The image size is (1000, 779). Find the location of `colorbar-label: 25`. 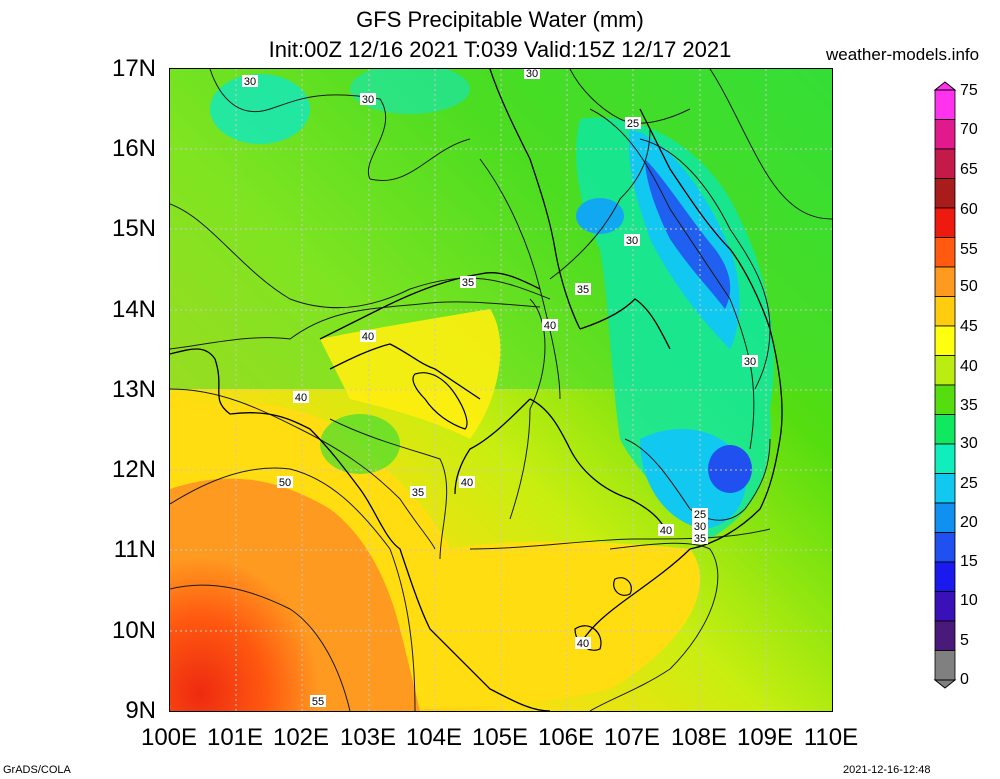

colorbar-label: 25 is located at coordinates (969, 483).